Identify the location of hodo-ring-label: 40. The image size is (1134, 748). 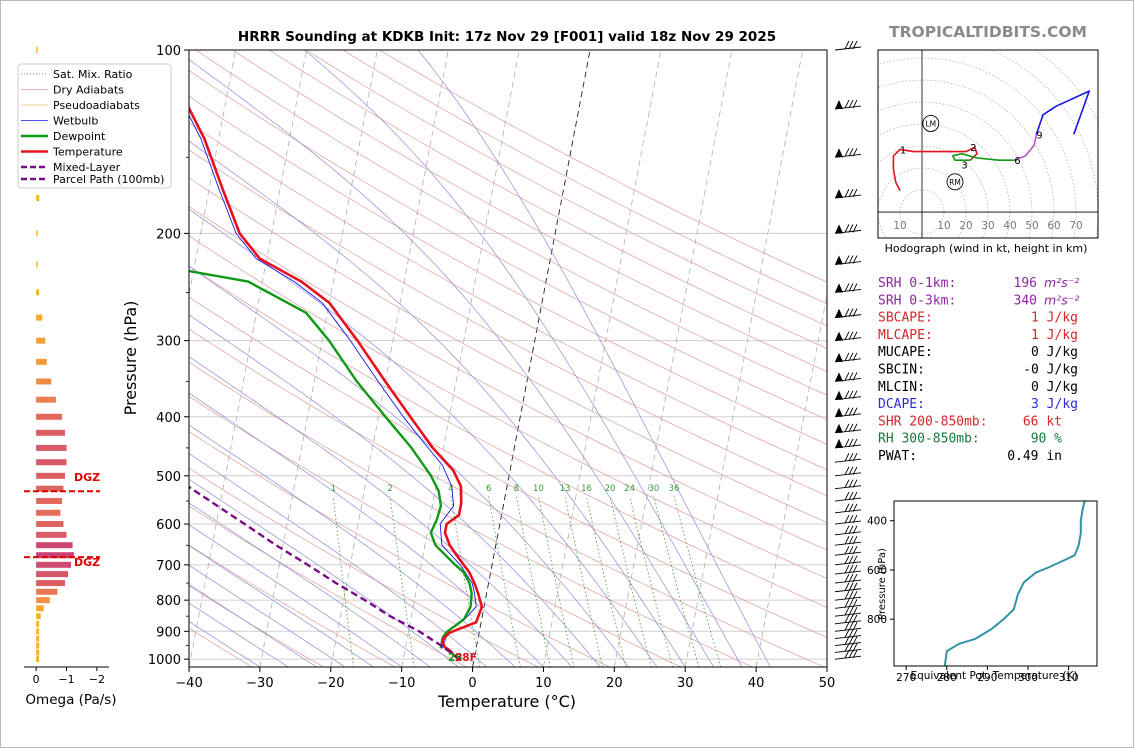
(1009, 226).